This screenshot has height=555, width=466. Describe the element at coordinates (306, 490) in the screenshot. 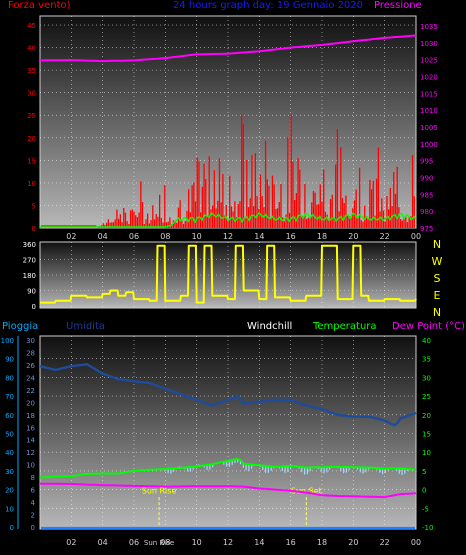

I see `sun-annotation-label: Sun Set` at that location.